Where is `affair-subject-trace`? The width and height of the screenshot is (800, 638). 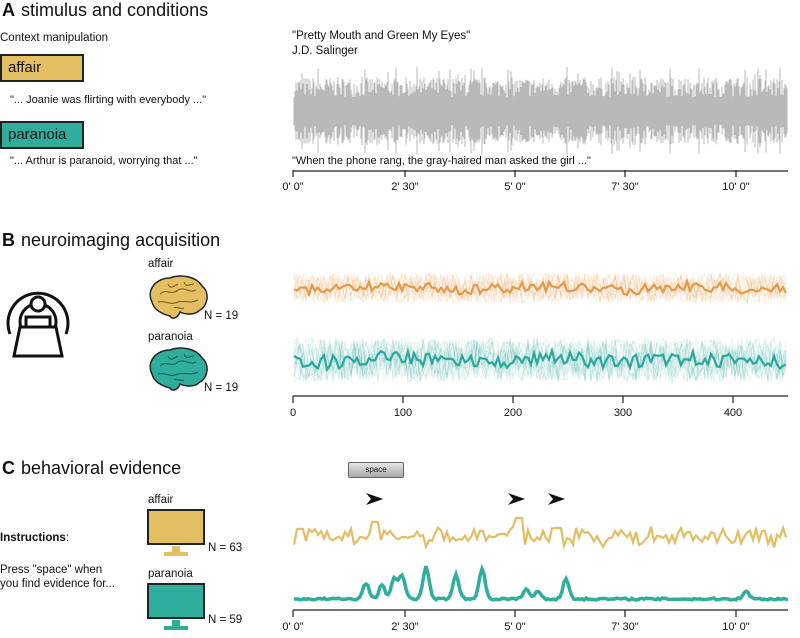 affair-subject-trace is located at coordinates (540, 288).